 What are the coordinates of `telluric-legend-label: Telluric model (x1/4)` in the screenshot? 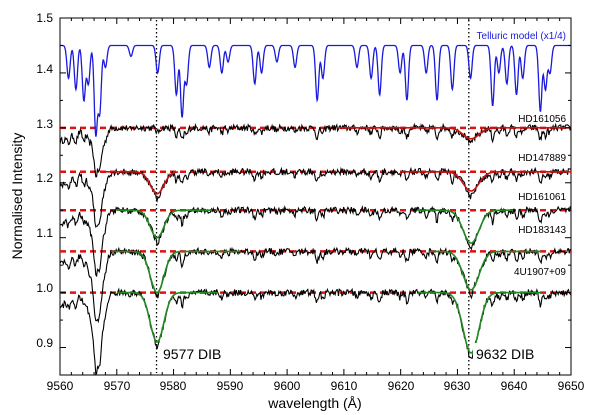 It's located at (521, 36).